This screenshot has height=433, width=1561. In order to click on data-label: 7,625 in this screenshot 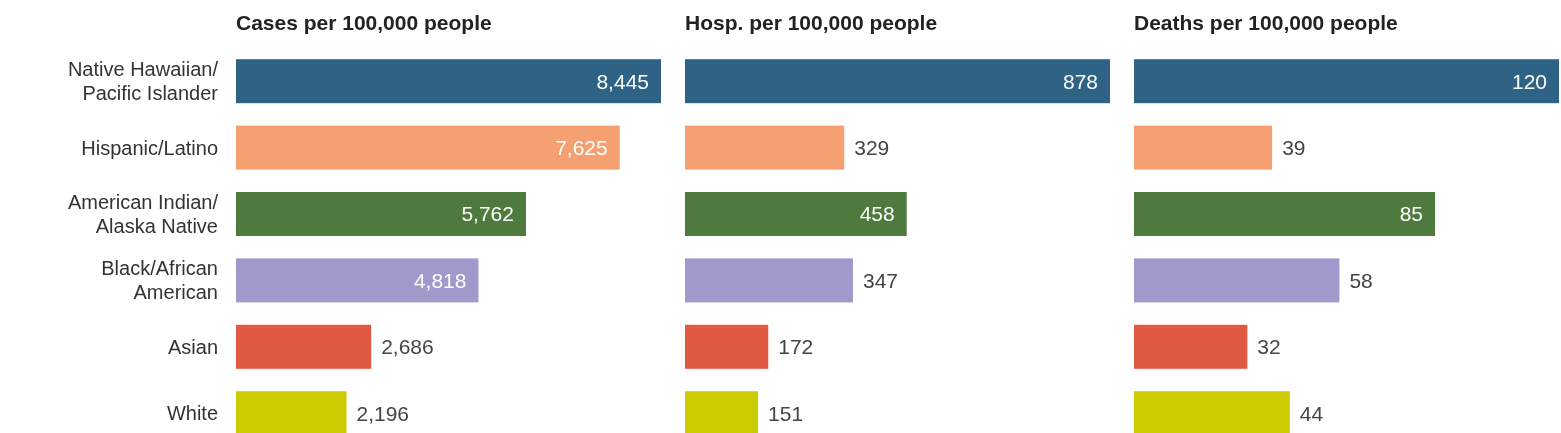, I will do `click(581, 147)`.